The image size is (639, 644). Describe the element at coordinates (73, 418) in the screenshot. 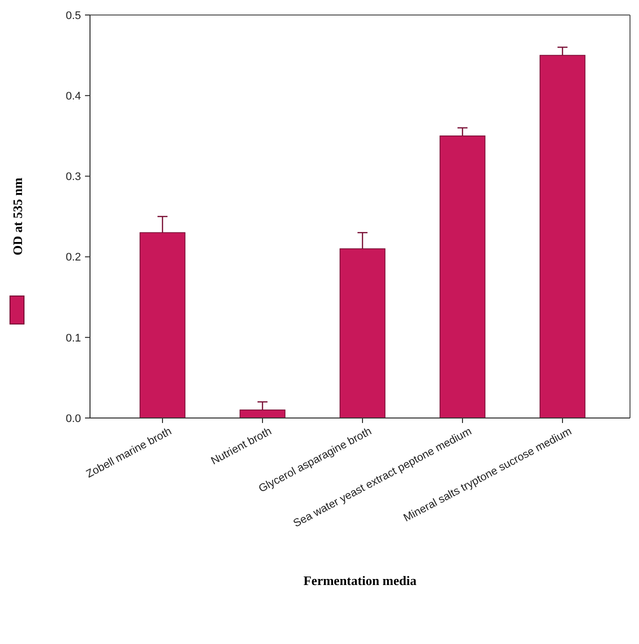

I see `y-tick-label: 0.0` at that location.